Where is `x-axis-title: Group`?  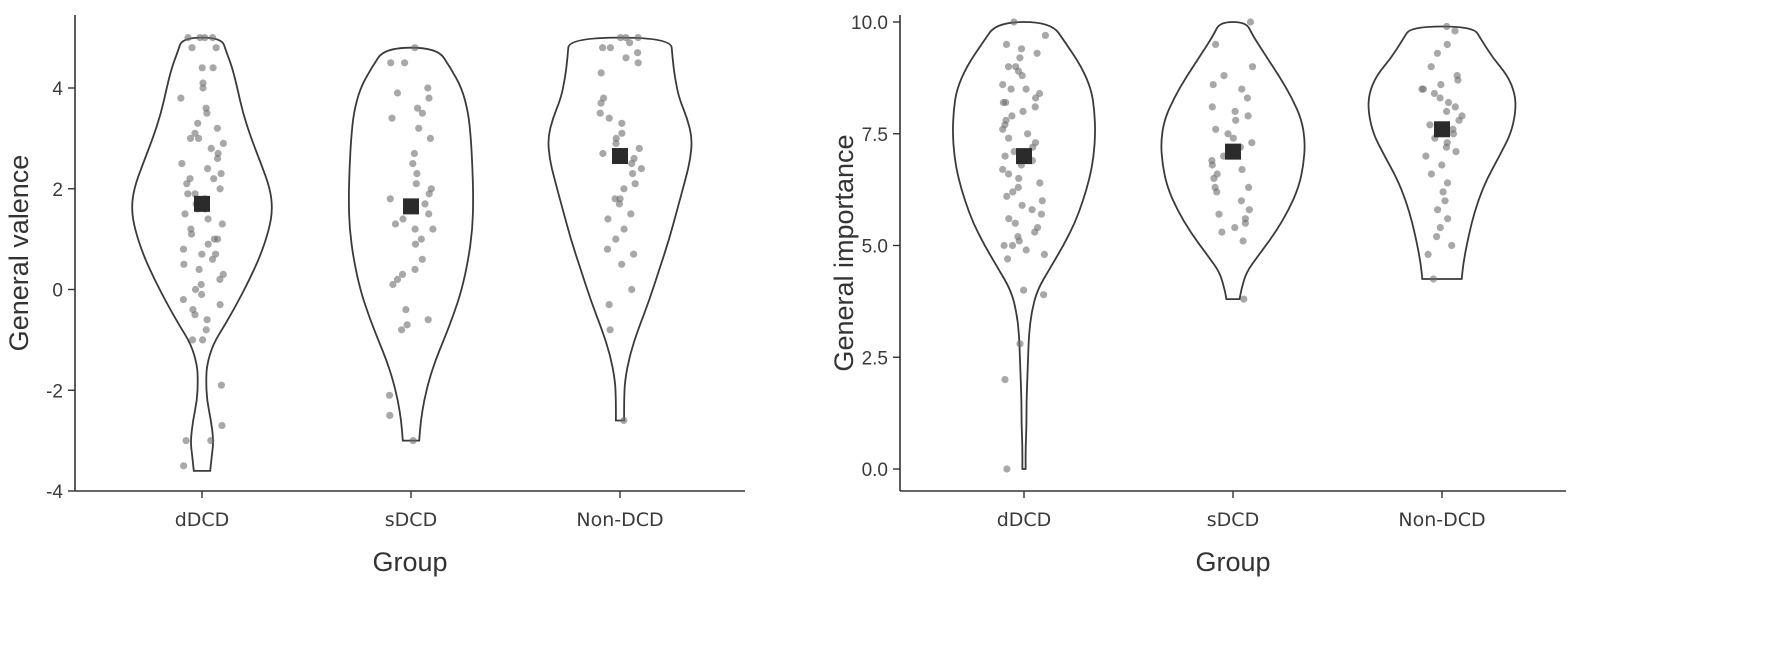
x-axis-title: Group is located at coordinates (1232, 562).